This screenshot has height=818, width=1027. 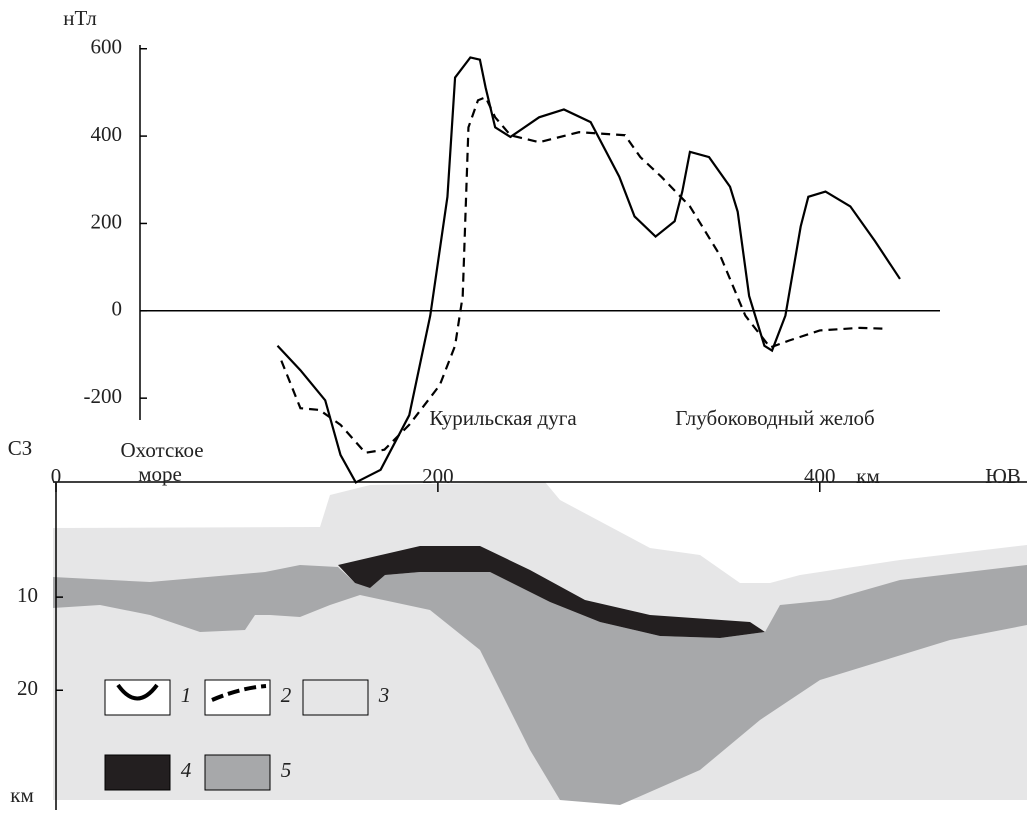 What do you see at coordinates (103, 396) in the screenshot?
I see `y-tick-label: -200` at bounding box center [103, 396].